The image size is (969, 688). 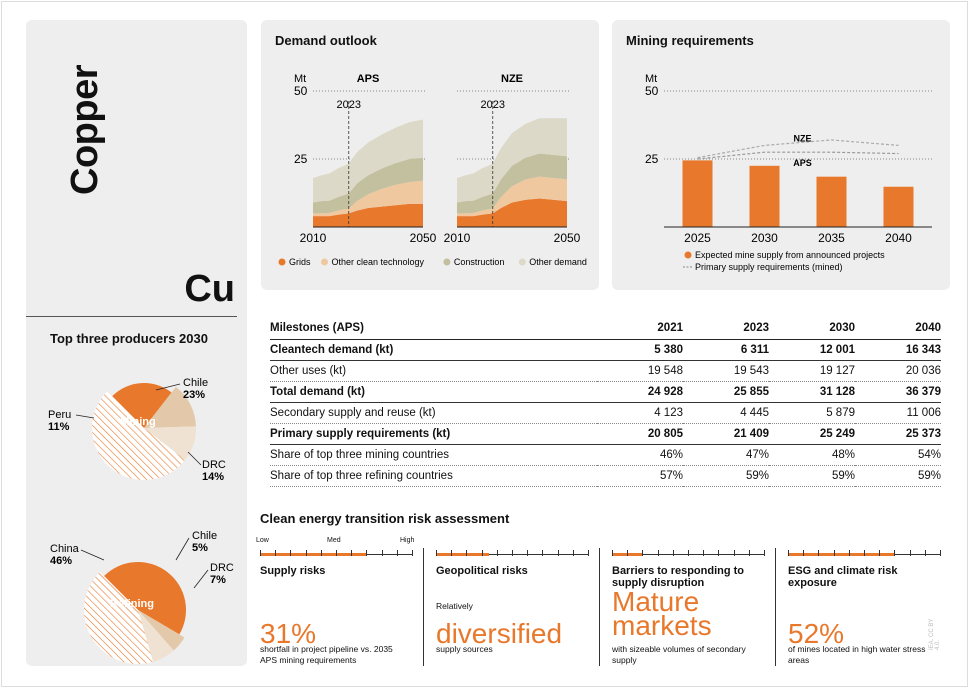 I want to click on area-other-demand, so click(x=512, y=160).